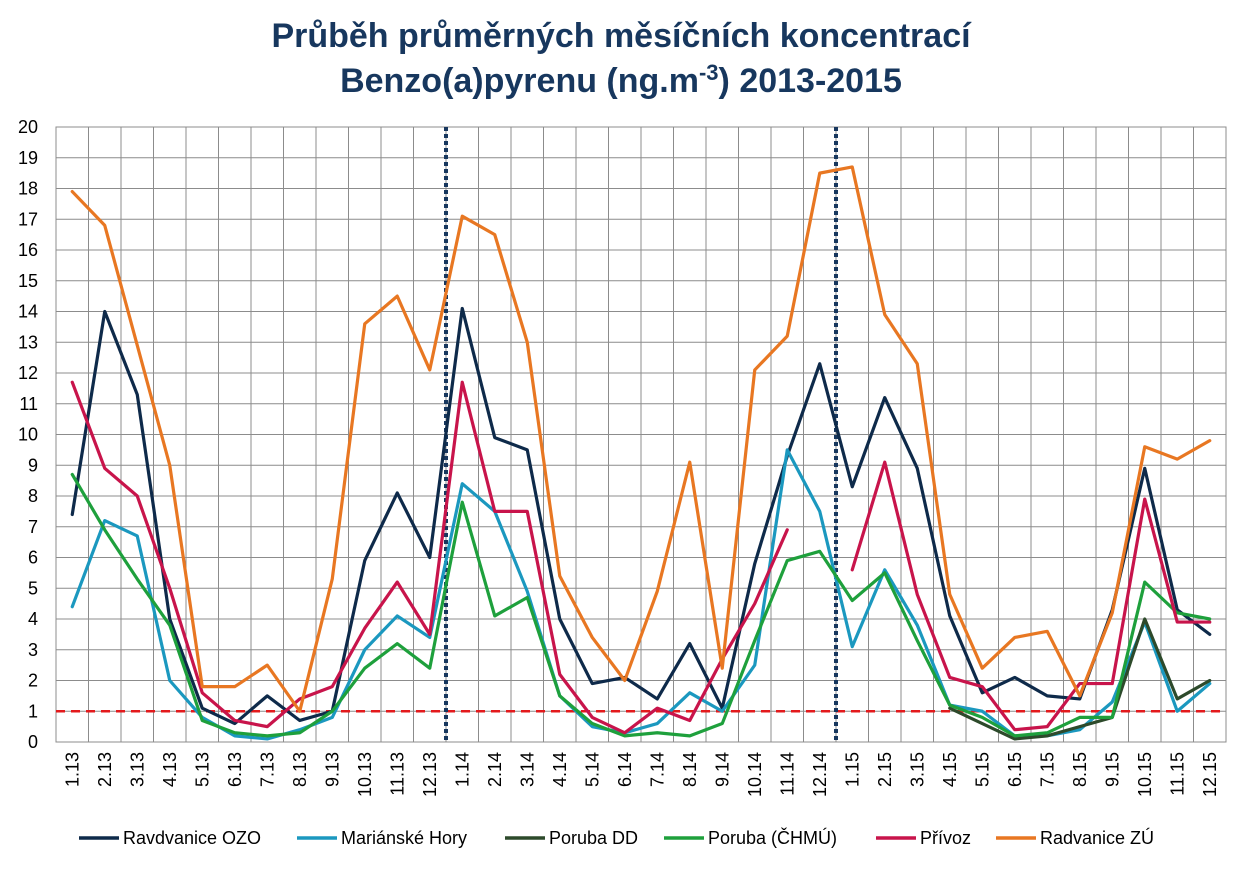  What do you see at coordinates (365, 774) in the screenshot?
I see `x-tick-label: 10.13` at bounding box center [365, 774].